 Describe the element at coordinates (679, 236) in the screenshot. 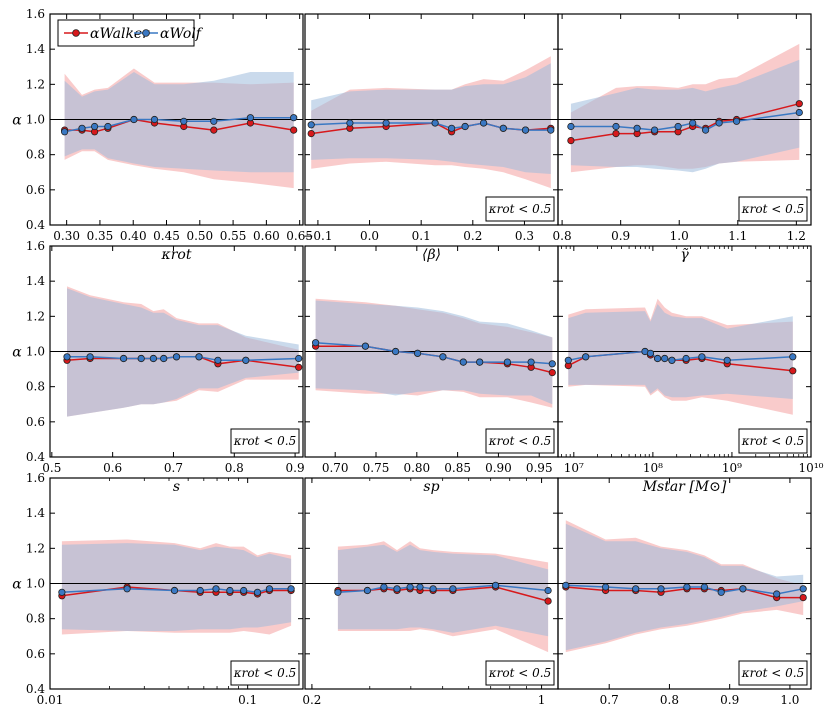

I see `x-tick-label: 1.0` at that location.